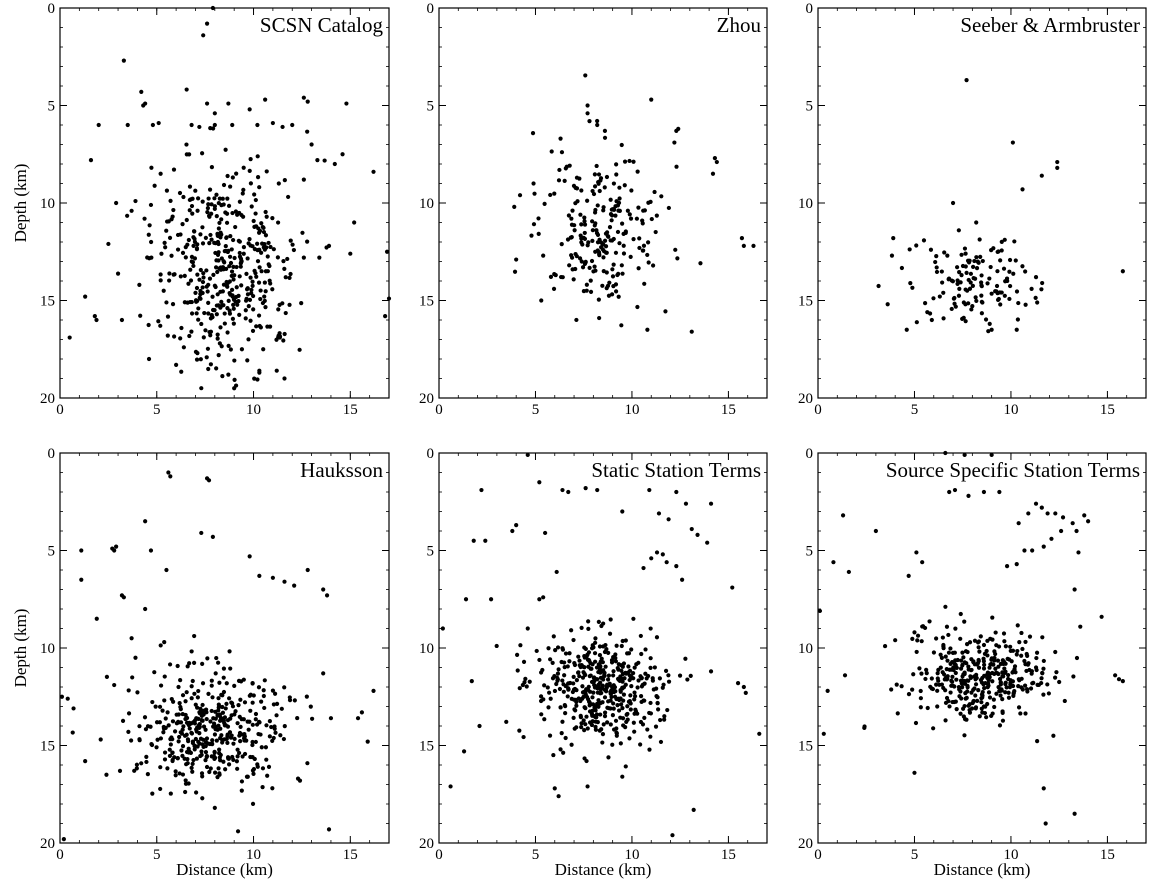  What do you see at coordinates (915, 855) in the screenshot?
I see `x-tick-label: 5` at bounding box center [915, 855].